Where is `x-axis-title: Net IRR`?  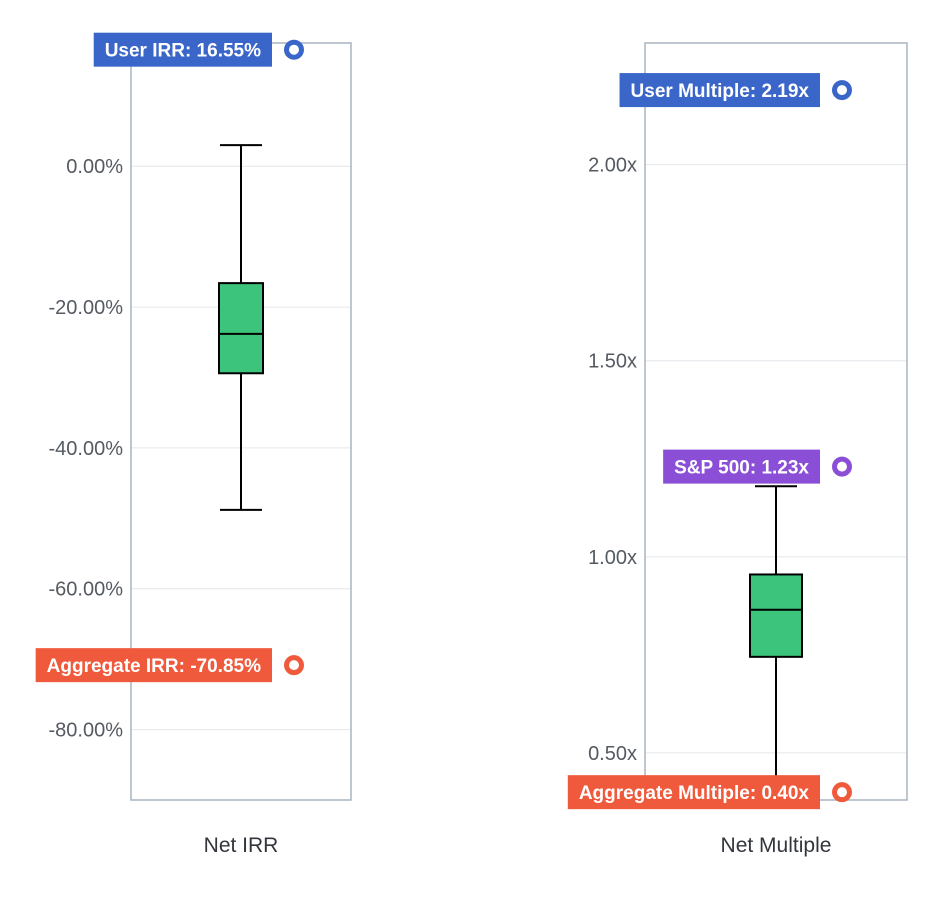 x-axis-title: Net IRR is located at coordinates (241, 845).